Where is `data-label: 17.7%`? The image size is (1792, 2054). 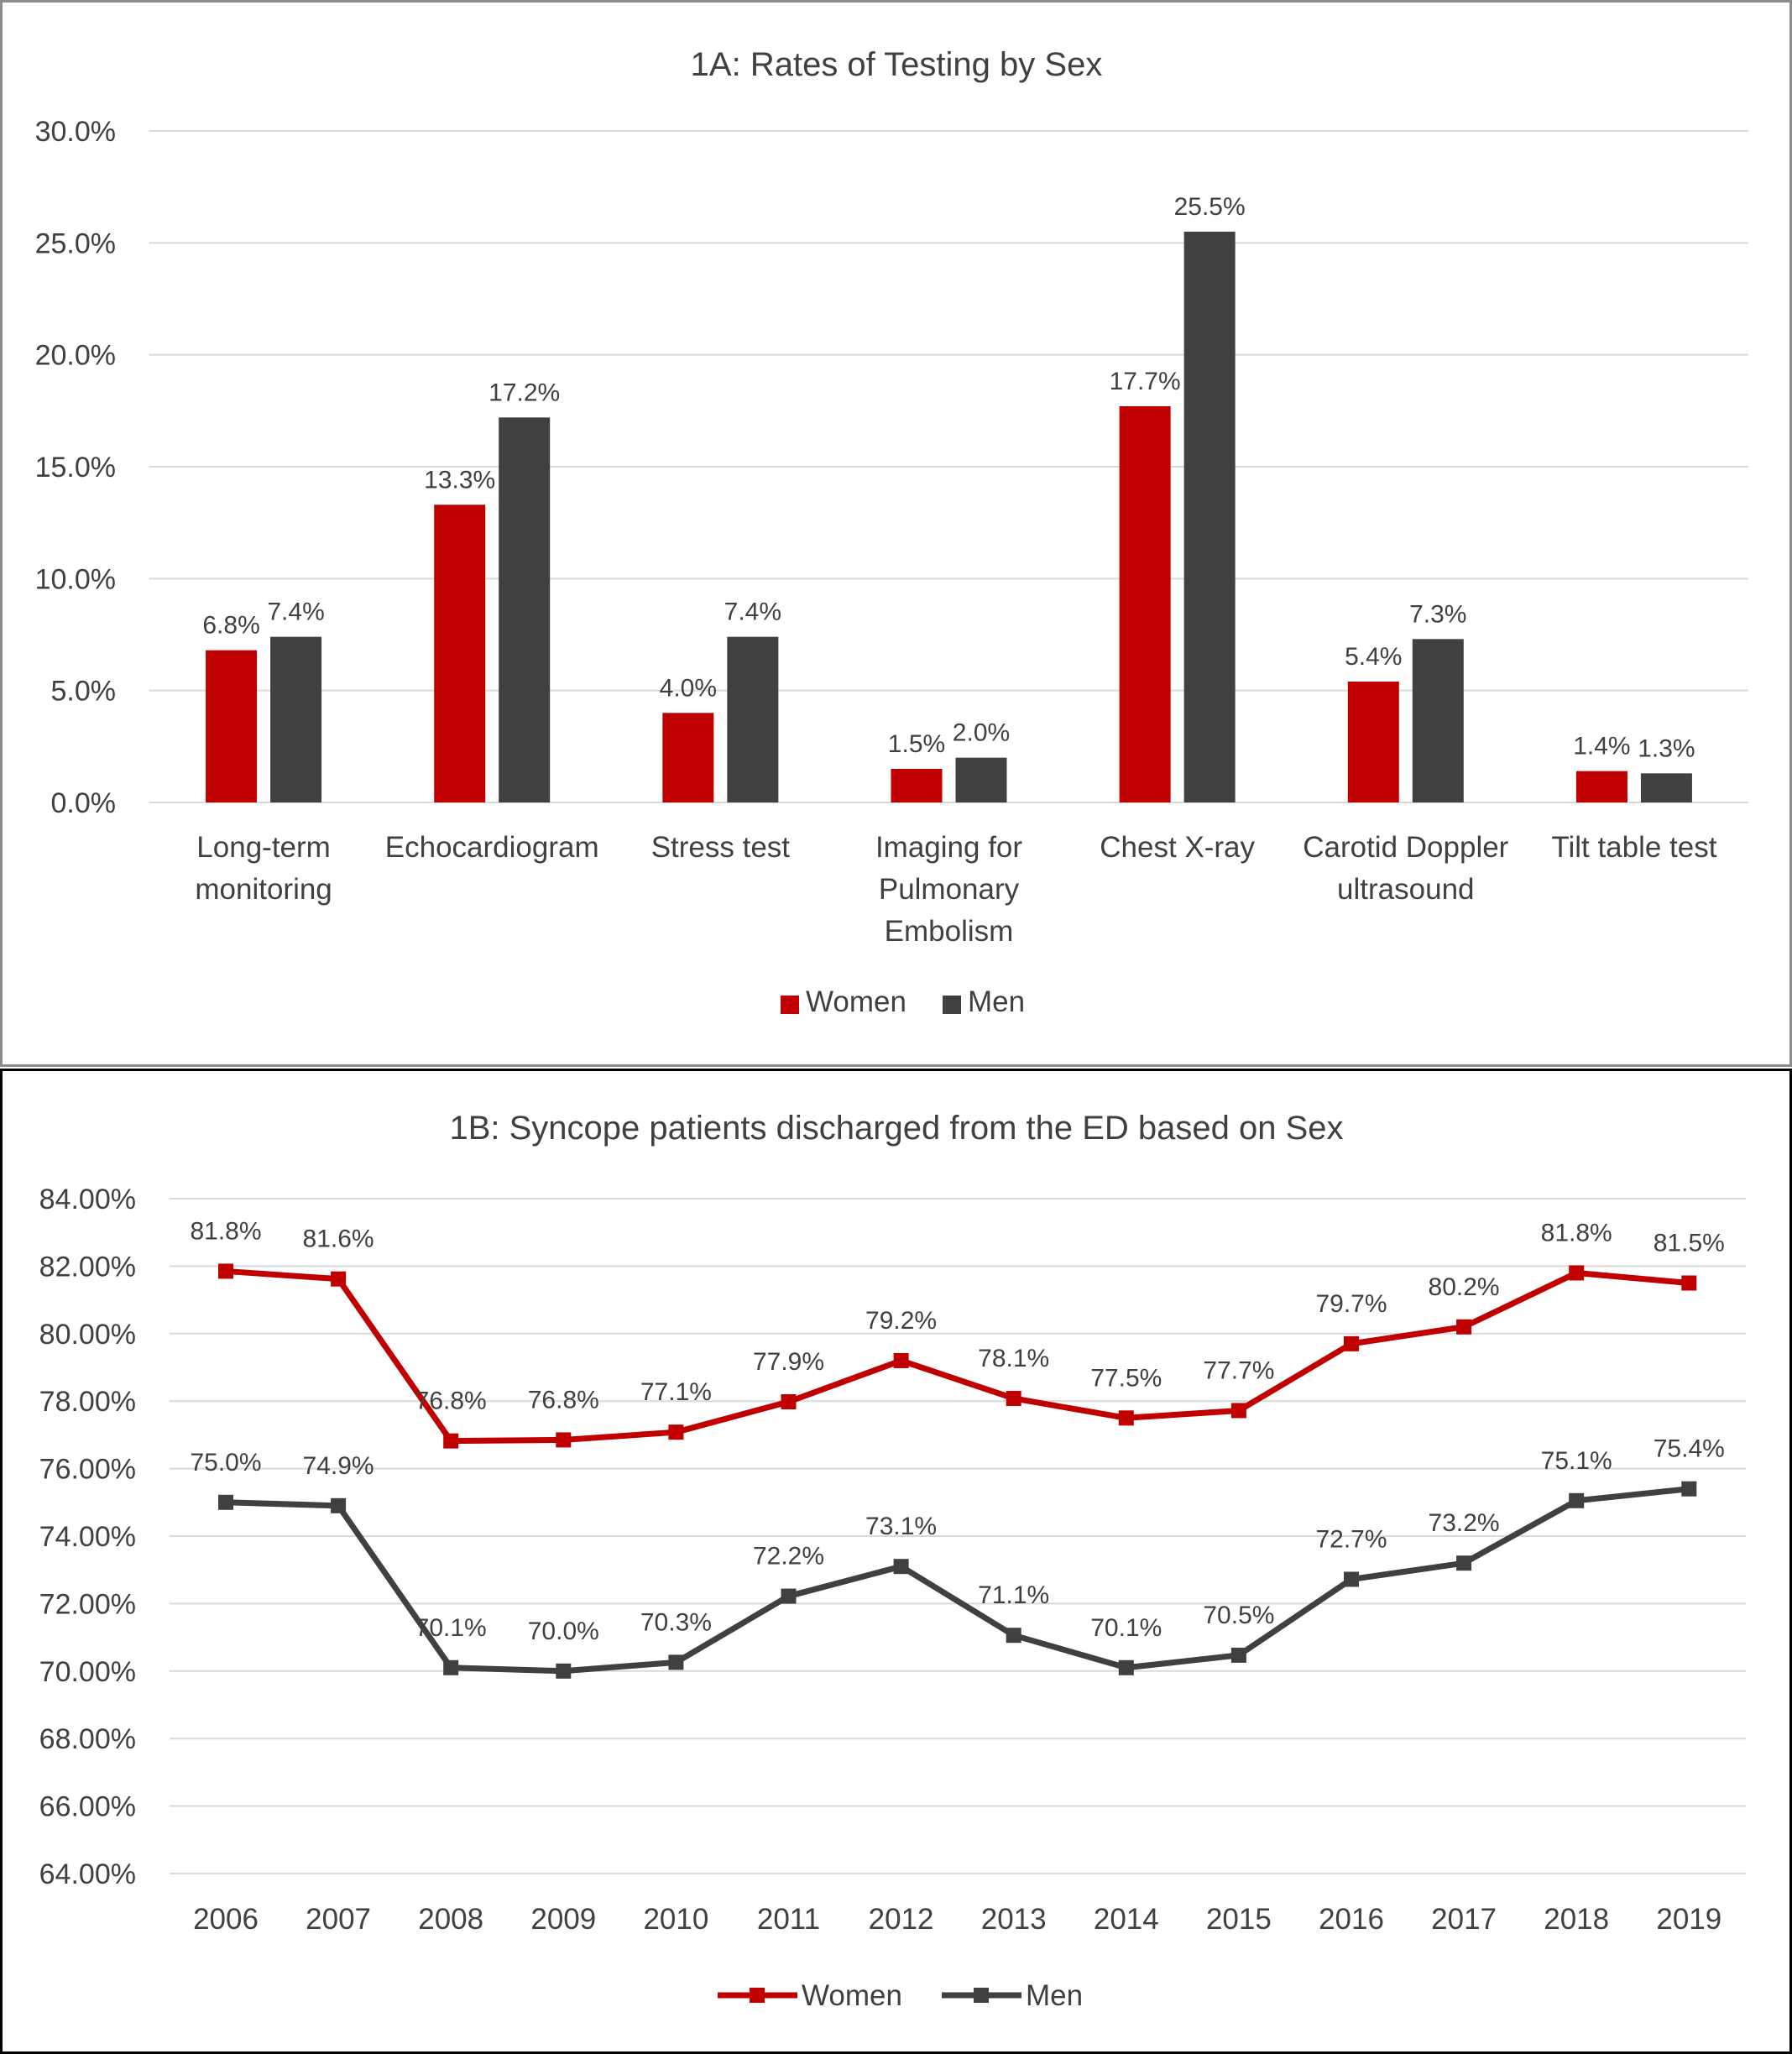 data-label: 17.7% is located at coordinates (1145, 381).